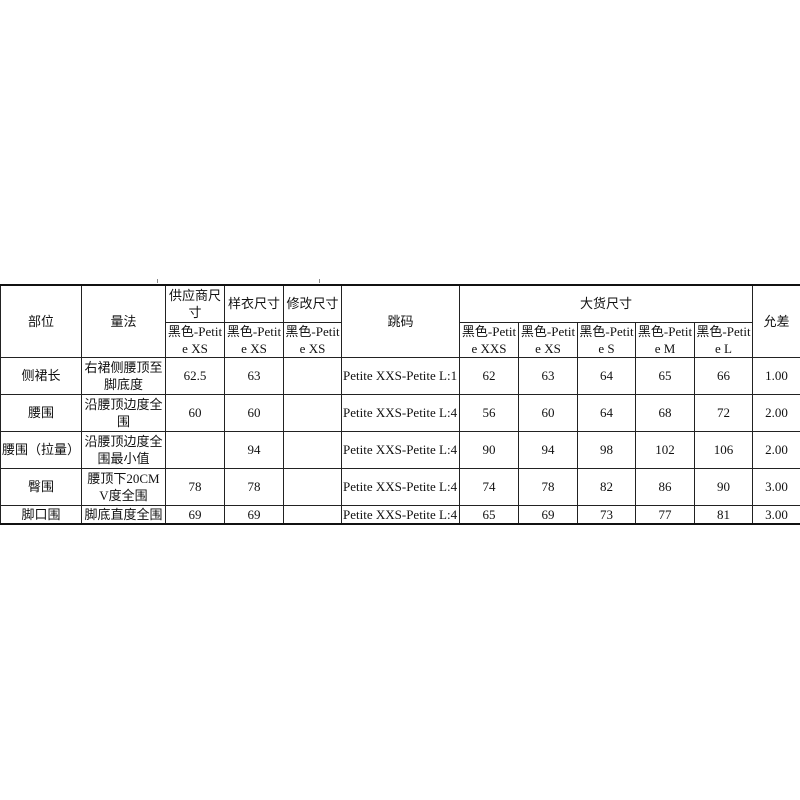 The width and height of the screenshot is (800, 800). I want to click on cell-method: 腰顶下20CMV度全围, so click(123, 486).